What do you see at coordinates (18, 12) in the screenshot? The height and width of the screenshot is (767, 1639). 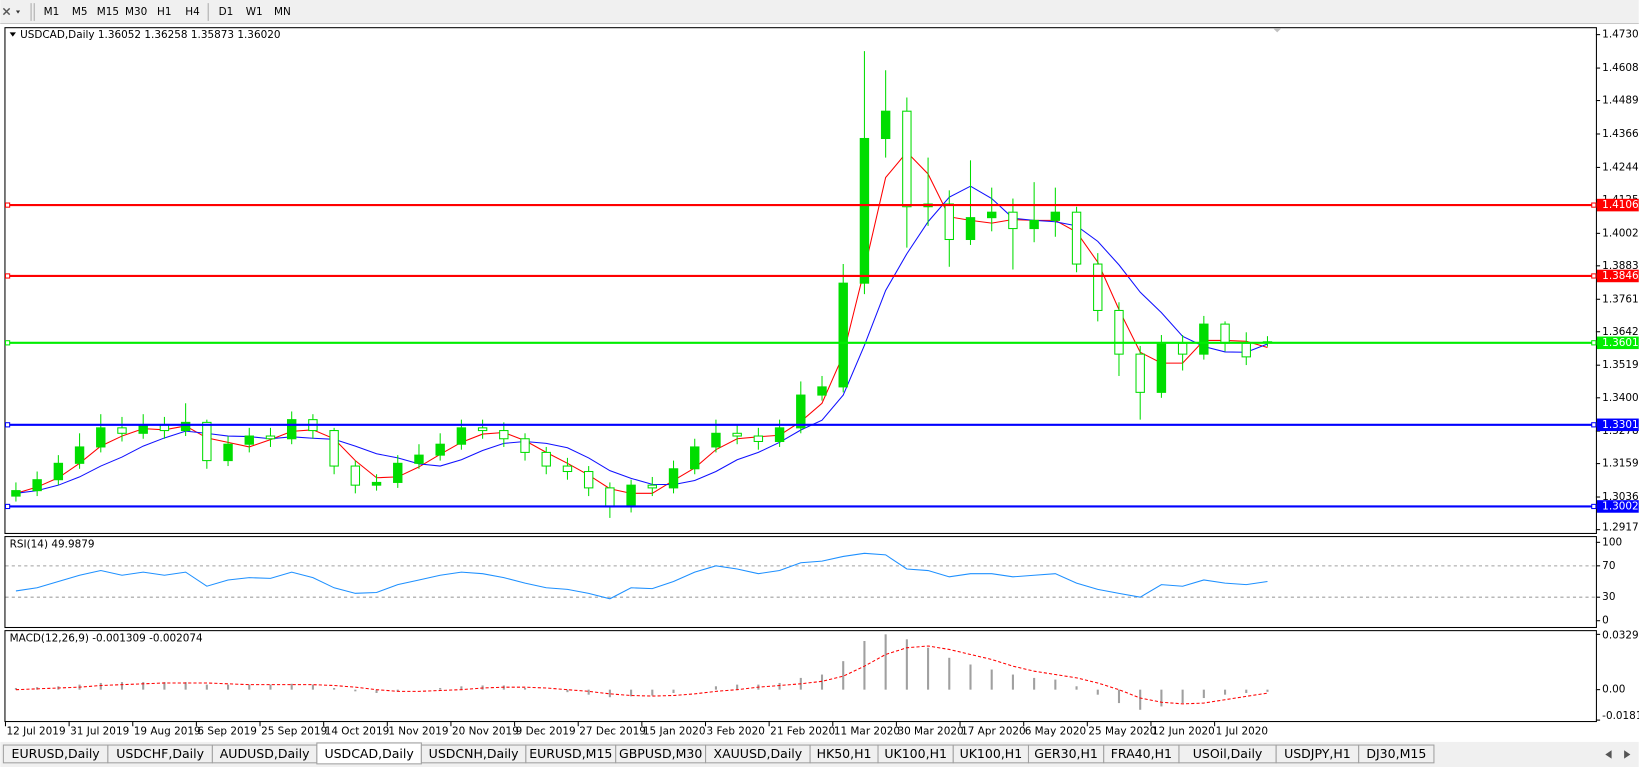 I see `dropdown-arrow` at bounding box center [18, 12].